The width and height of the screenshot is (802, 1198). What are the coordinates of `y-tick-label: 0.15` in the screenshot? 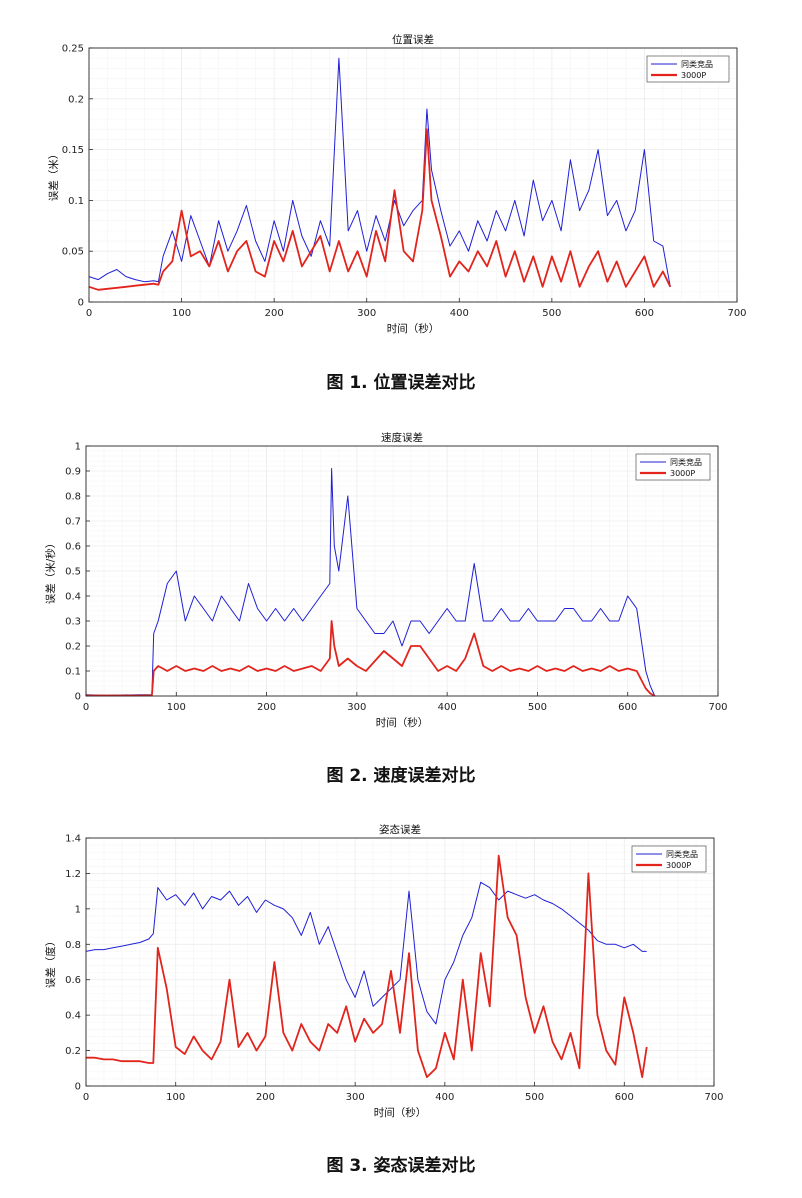 It's located at (73, 150).